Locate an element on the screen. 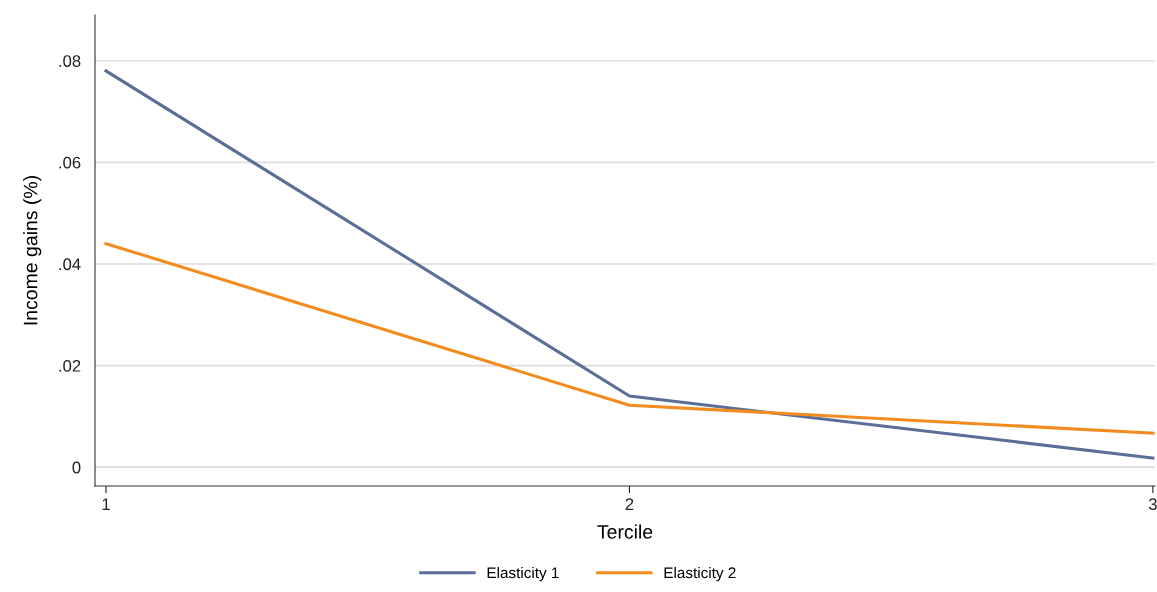 The height and width of the screenshot is (592, 1157). y-axis-title: Income gains (%) is located at coordinates (32, 250).